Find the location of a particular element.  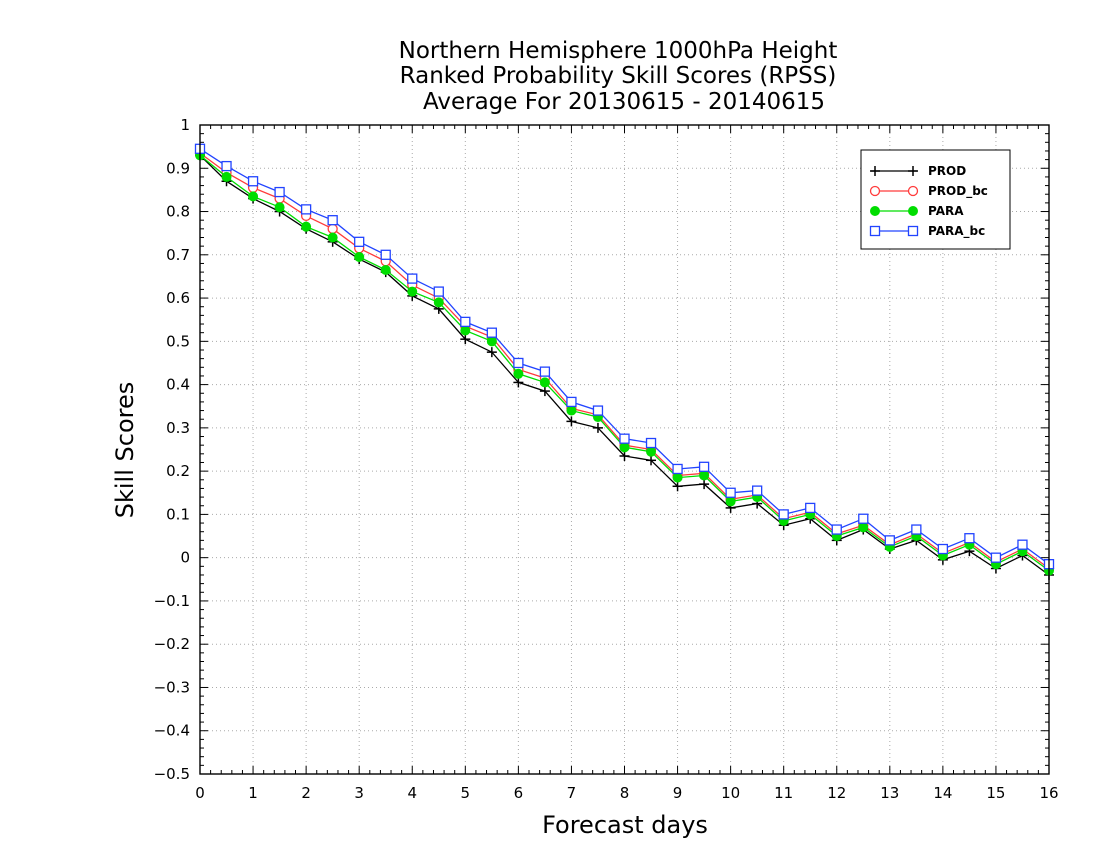

y-tick-label: 0.8 is located at coordinates (178, 212).